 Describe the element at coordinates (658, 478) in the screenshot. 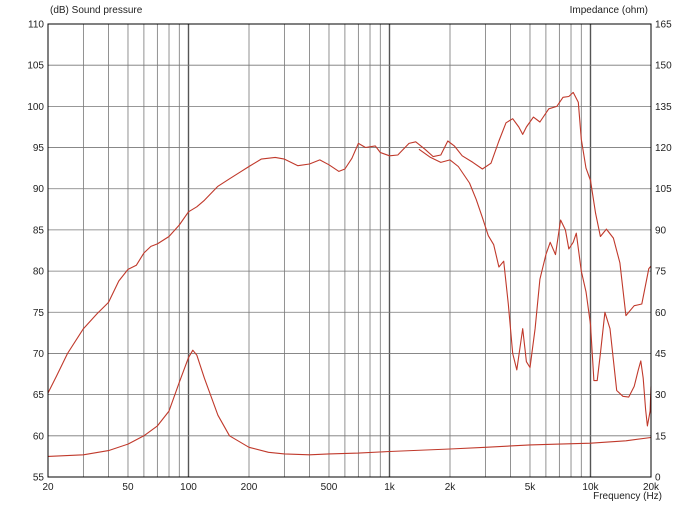

I see `y-tick-label-right: 0` at that location.